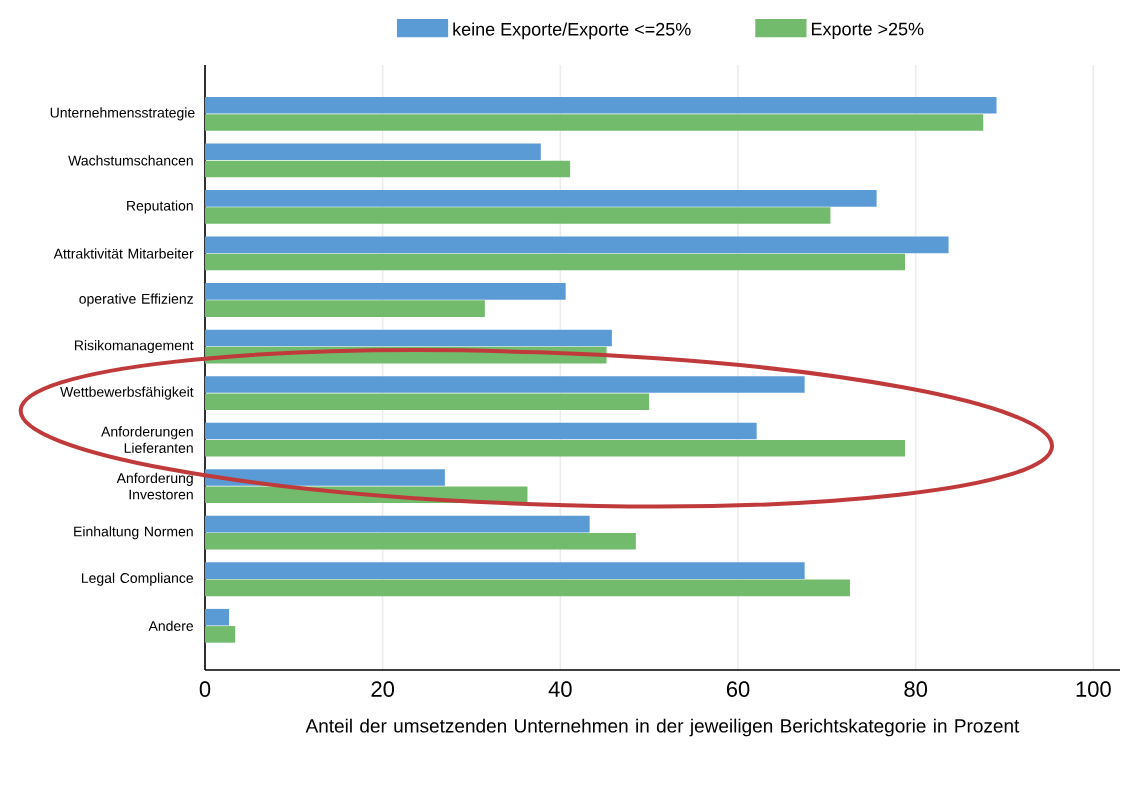 Image resolution: width=1122 pixels, height=796 pixels. Describe the element at coordinates (130, 160) in the screenshot. I see `y-tick-label: Wachstumschancen` at that location.